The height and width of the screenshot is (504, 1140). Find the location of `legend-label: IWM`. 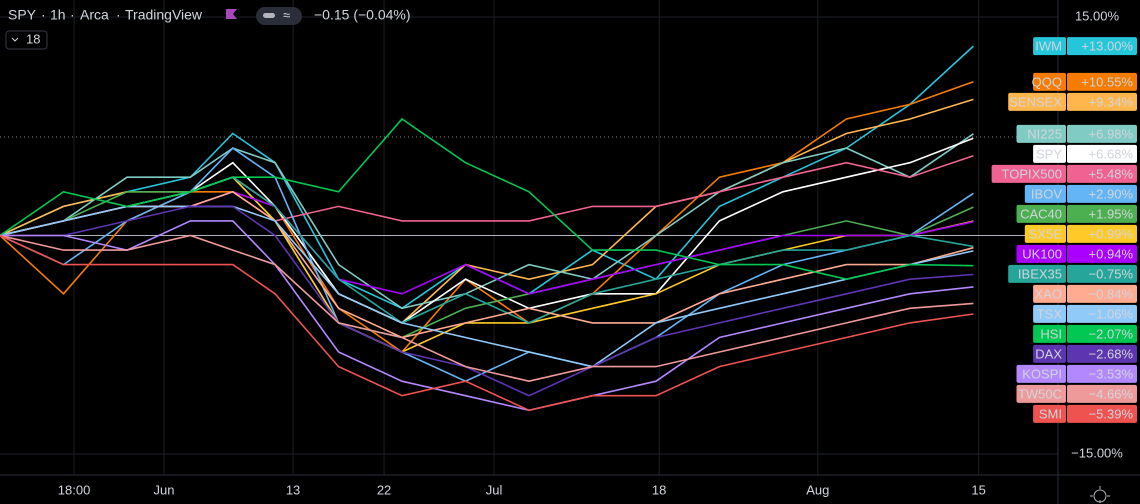

legend-label: IWM is located at coordinates (1048, 46).